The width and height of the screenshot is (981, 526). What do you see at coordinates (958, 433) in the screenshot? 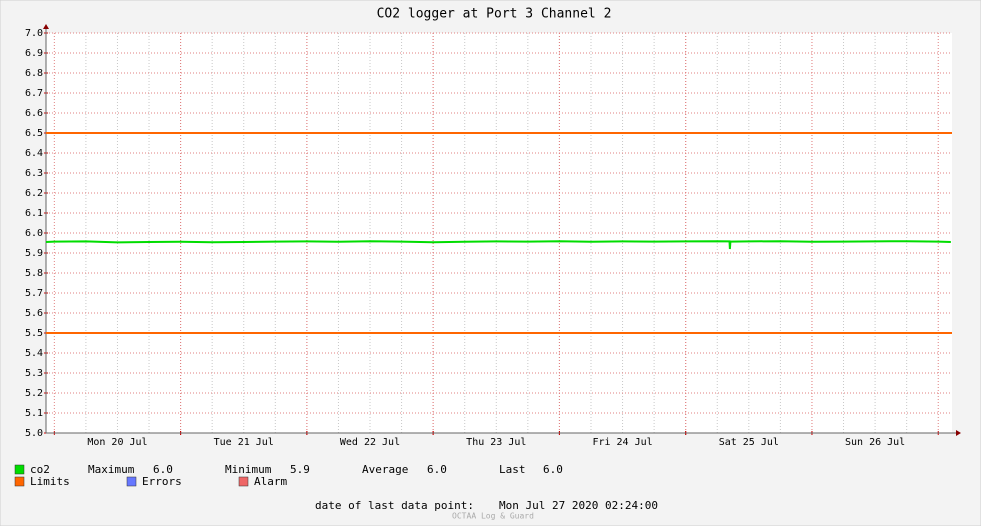
I see `x-axis-arrow` at bounding box center [958, 433].